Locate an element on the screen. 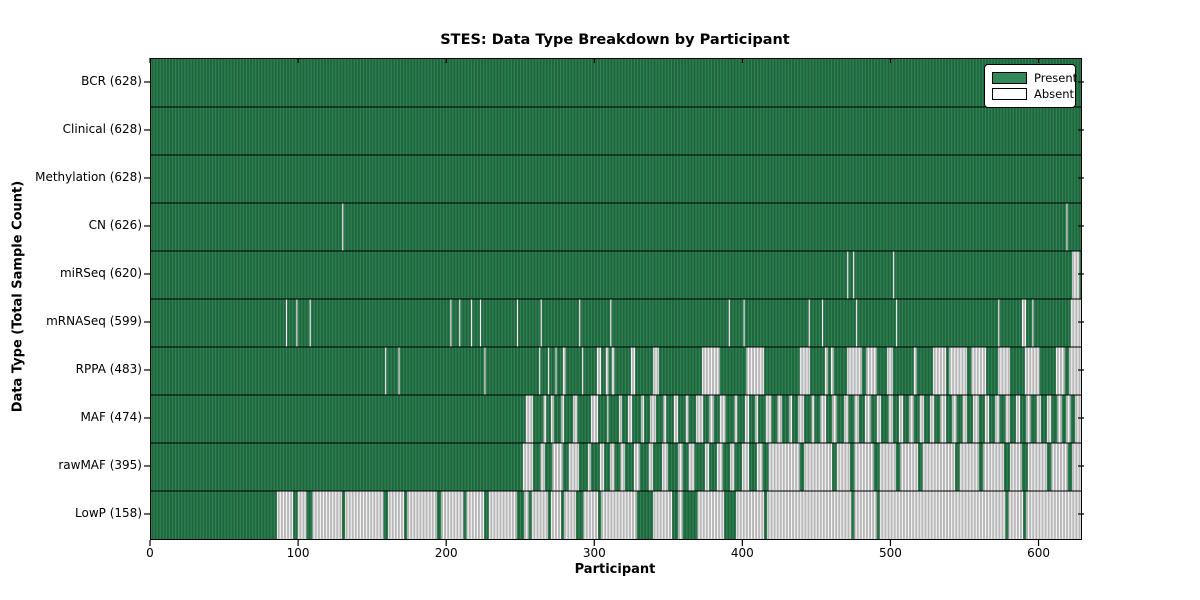 The width and height of the screenshot is (1200, 600). y-tick-label-LowP: LowP (158) is located at coordinates (108, 513).